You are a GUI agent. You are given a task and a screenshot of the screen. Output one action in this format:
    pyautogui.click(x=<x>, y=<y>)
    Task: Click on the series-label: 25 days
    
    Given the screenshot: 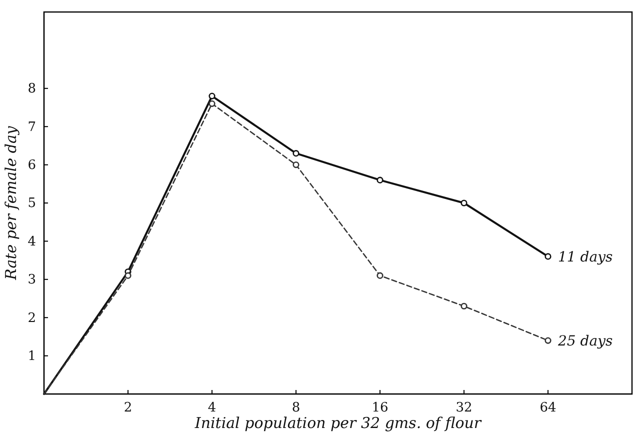 What is the action you would take?
    pyautogui.click(x=585, y=342)
    